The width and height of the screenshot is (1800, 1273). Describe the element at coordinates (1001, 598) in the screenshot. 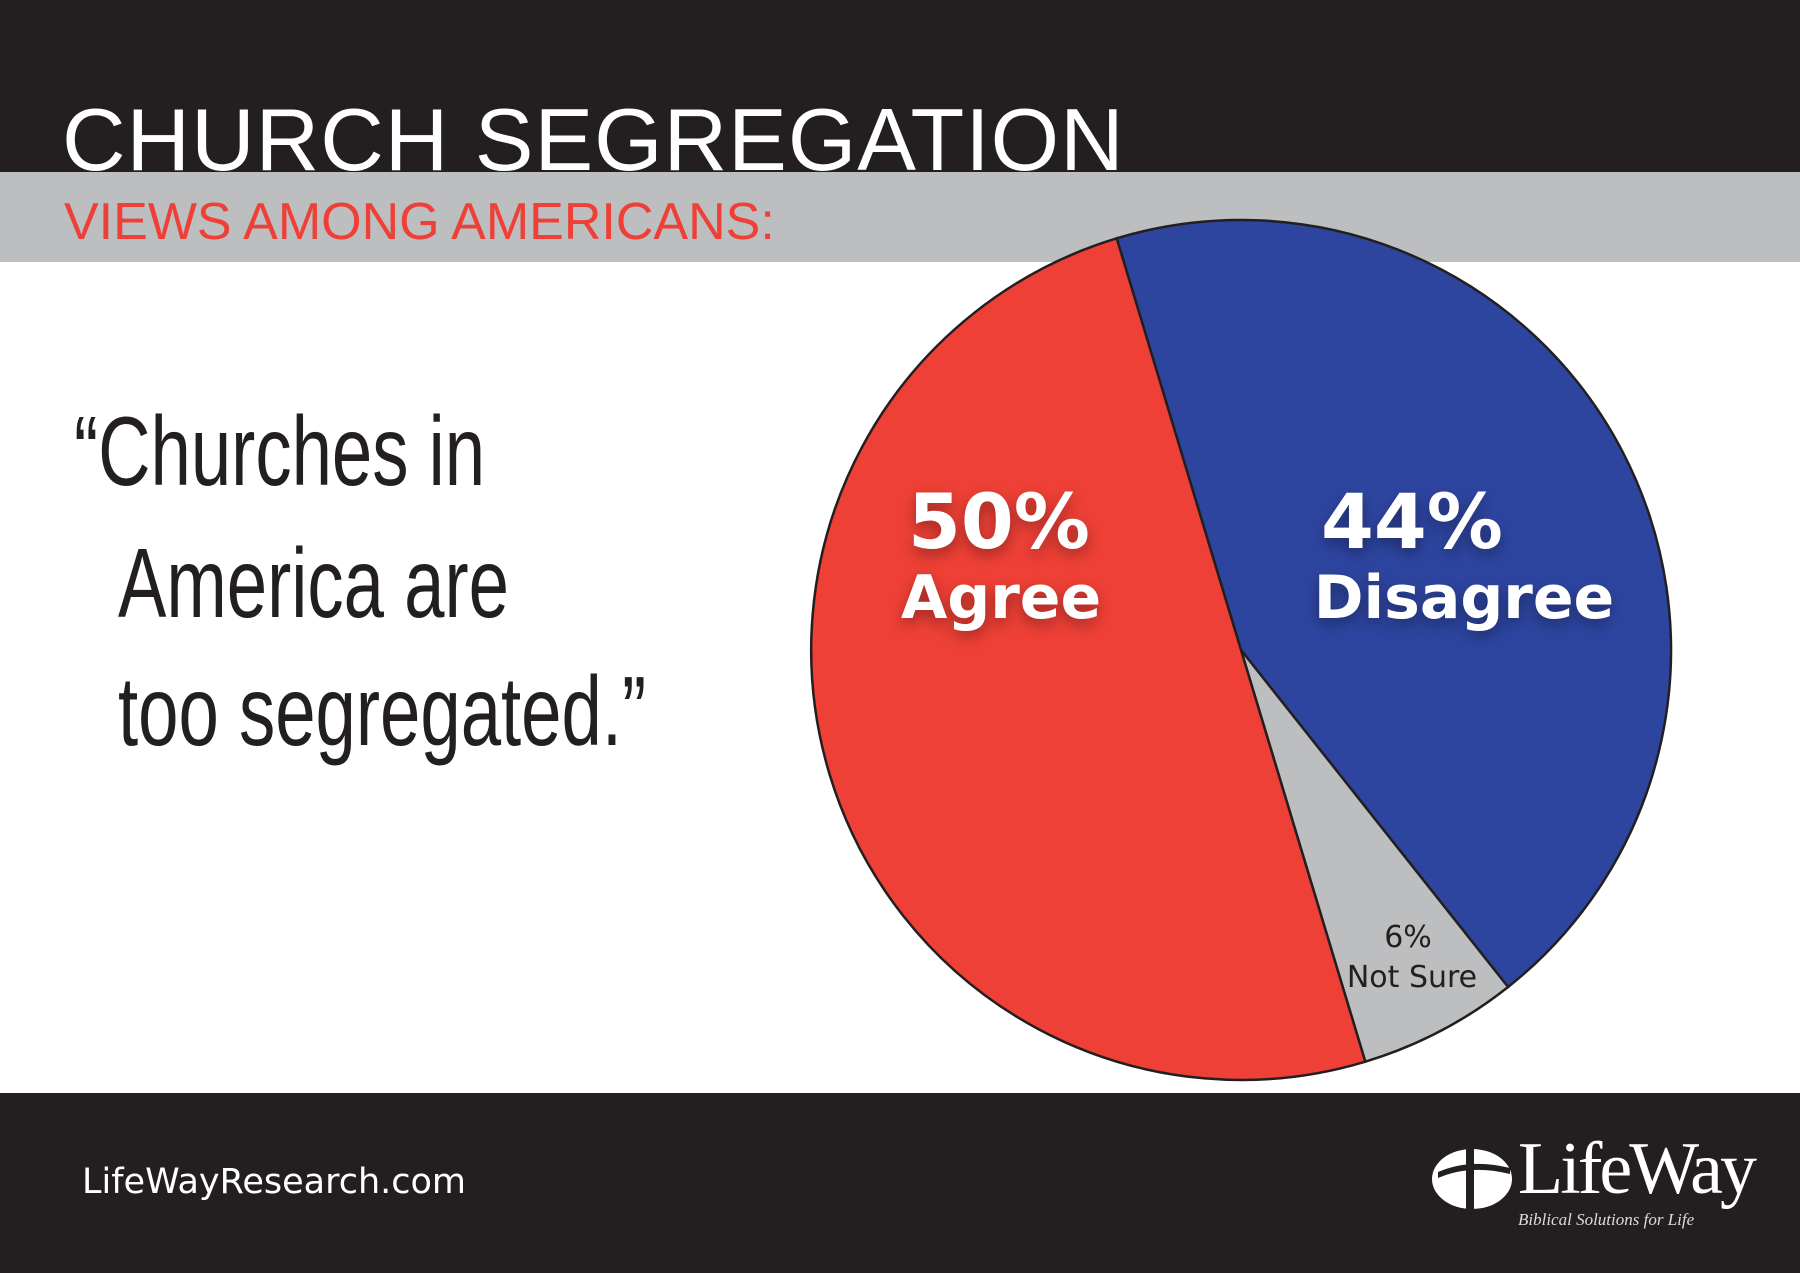

I see `agree-name-label: Agree` at that location.